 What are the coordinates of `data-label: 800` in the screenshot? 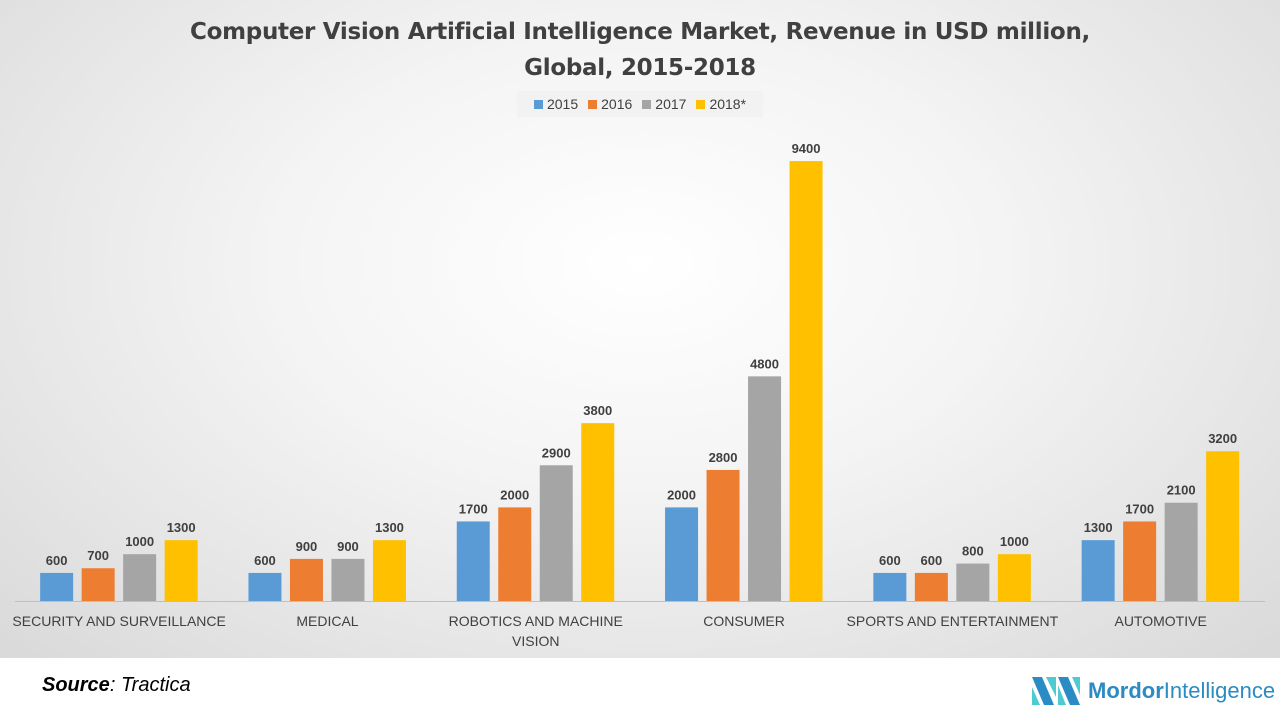 It's located at (973, 551).